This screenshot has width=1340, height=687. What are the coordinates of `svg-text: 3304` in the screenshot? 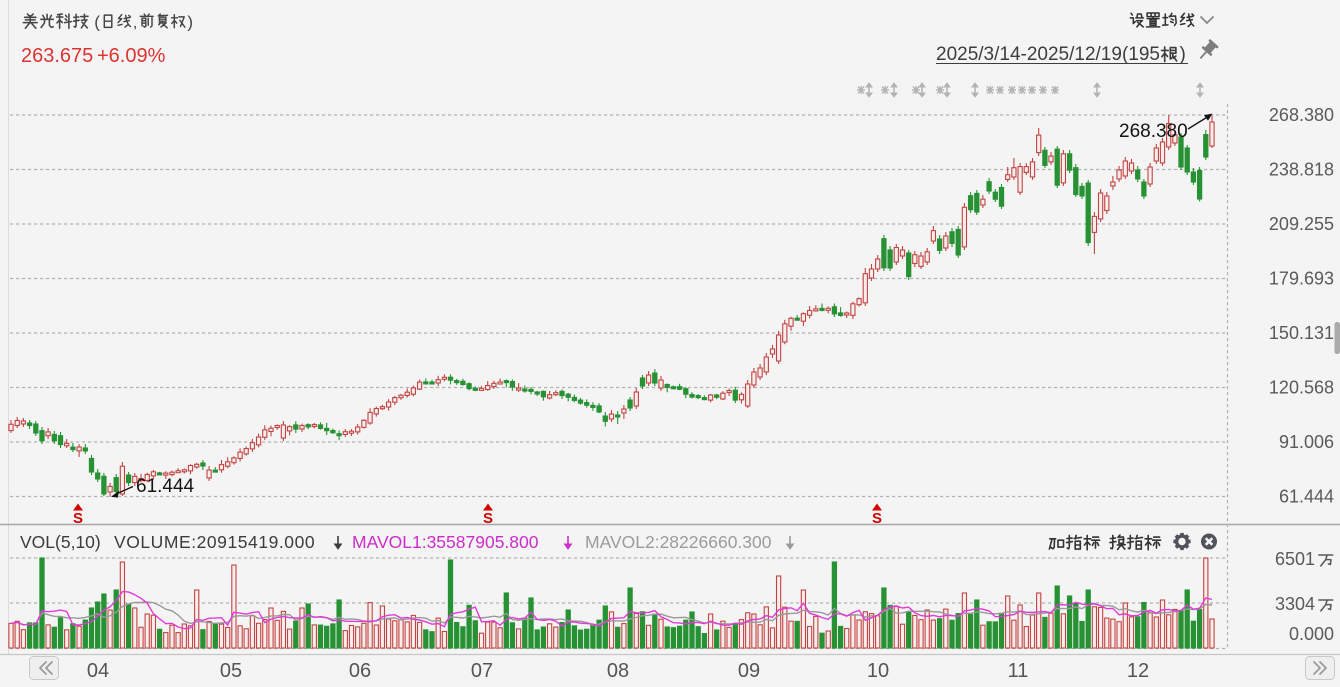 It's located at (1295, 604).